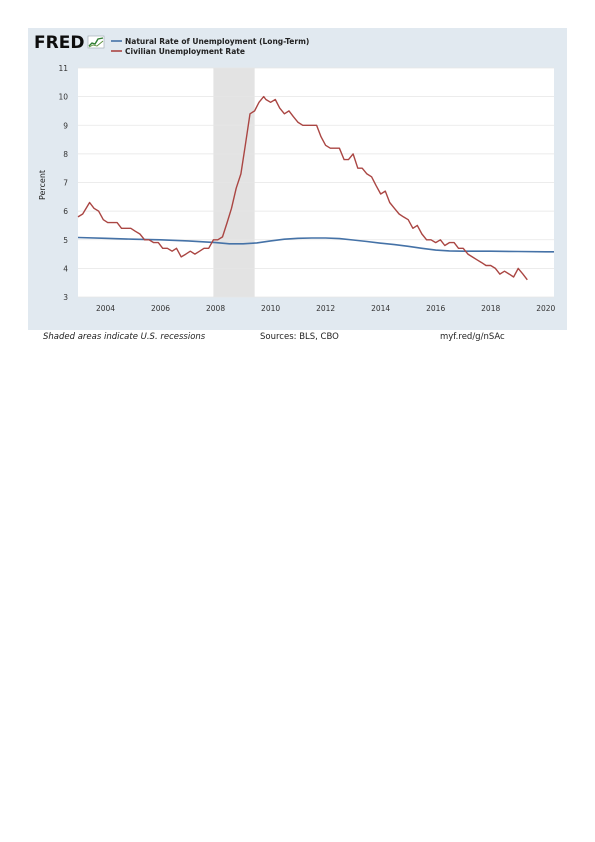 This screenshot has width=595, height=842. What do you see at coordinates (217, 41) in the screenshot?
I see `legend-label: Natural Rate of Unemployment (Long-Term)` at bounding box center [217, 41].